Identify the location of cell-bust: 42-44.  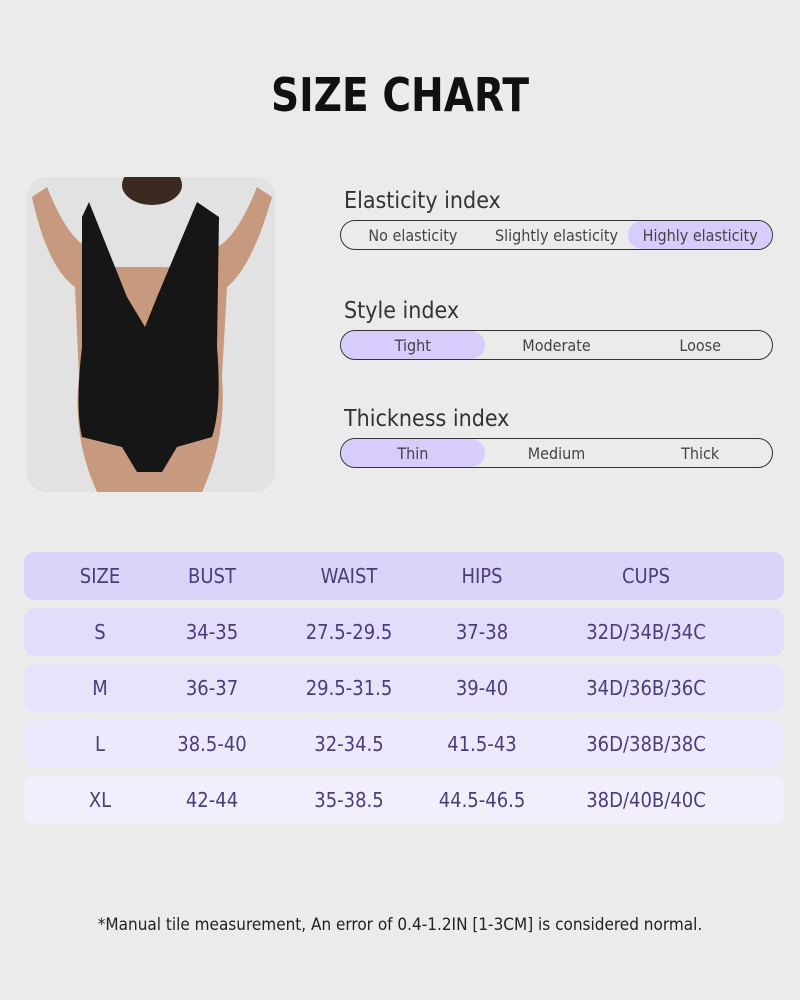
(212, 800).